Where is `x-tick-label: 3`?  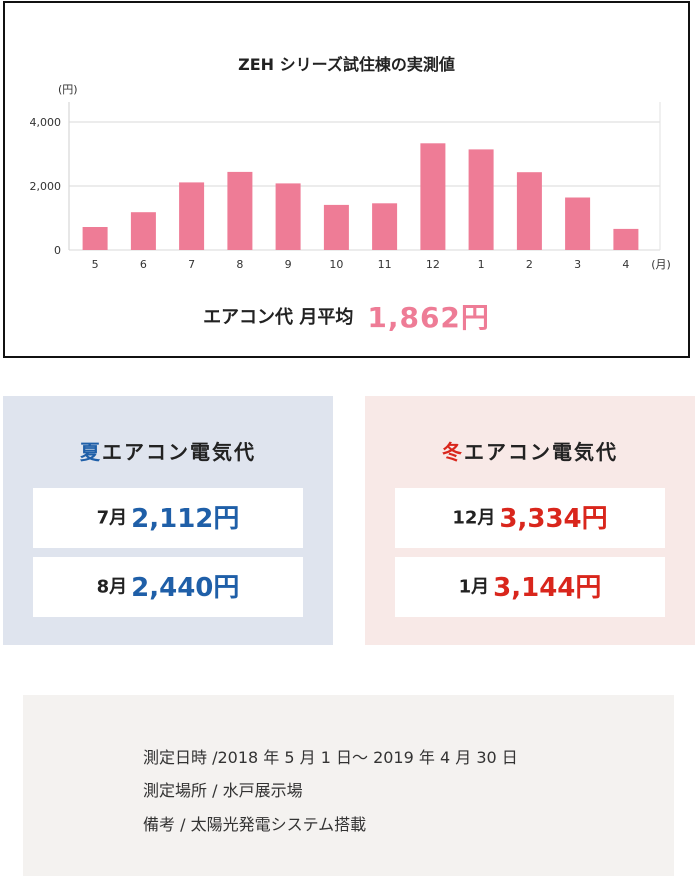 x-tick-label: 3 is located at coordinates (577, 264).